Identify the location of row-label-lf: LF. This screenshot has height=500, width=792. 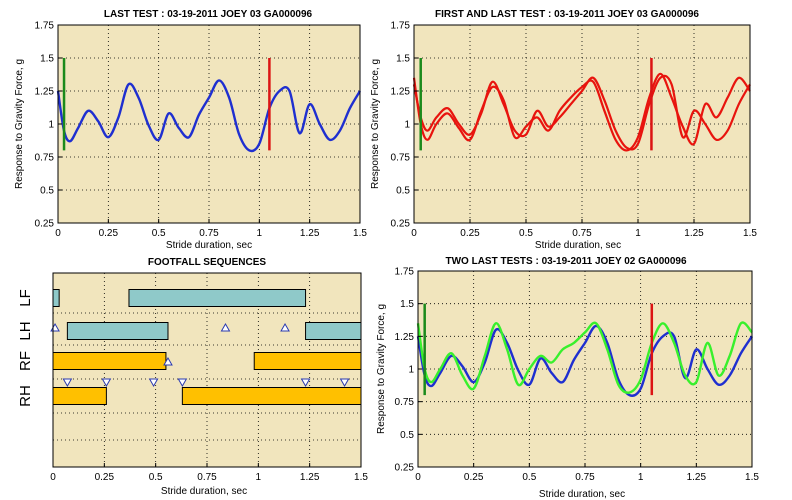
(25, 298).